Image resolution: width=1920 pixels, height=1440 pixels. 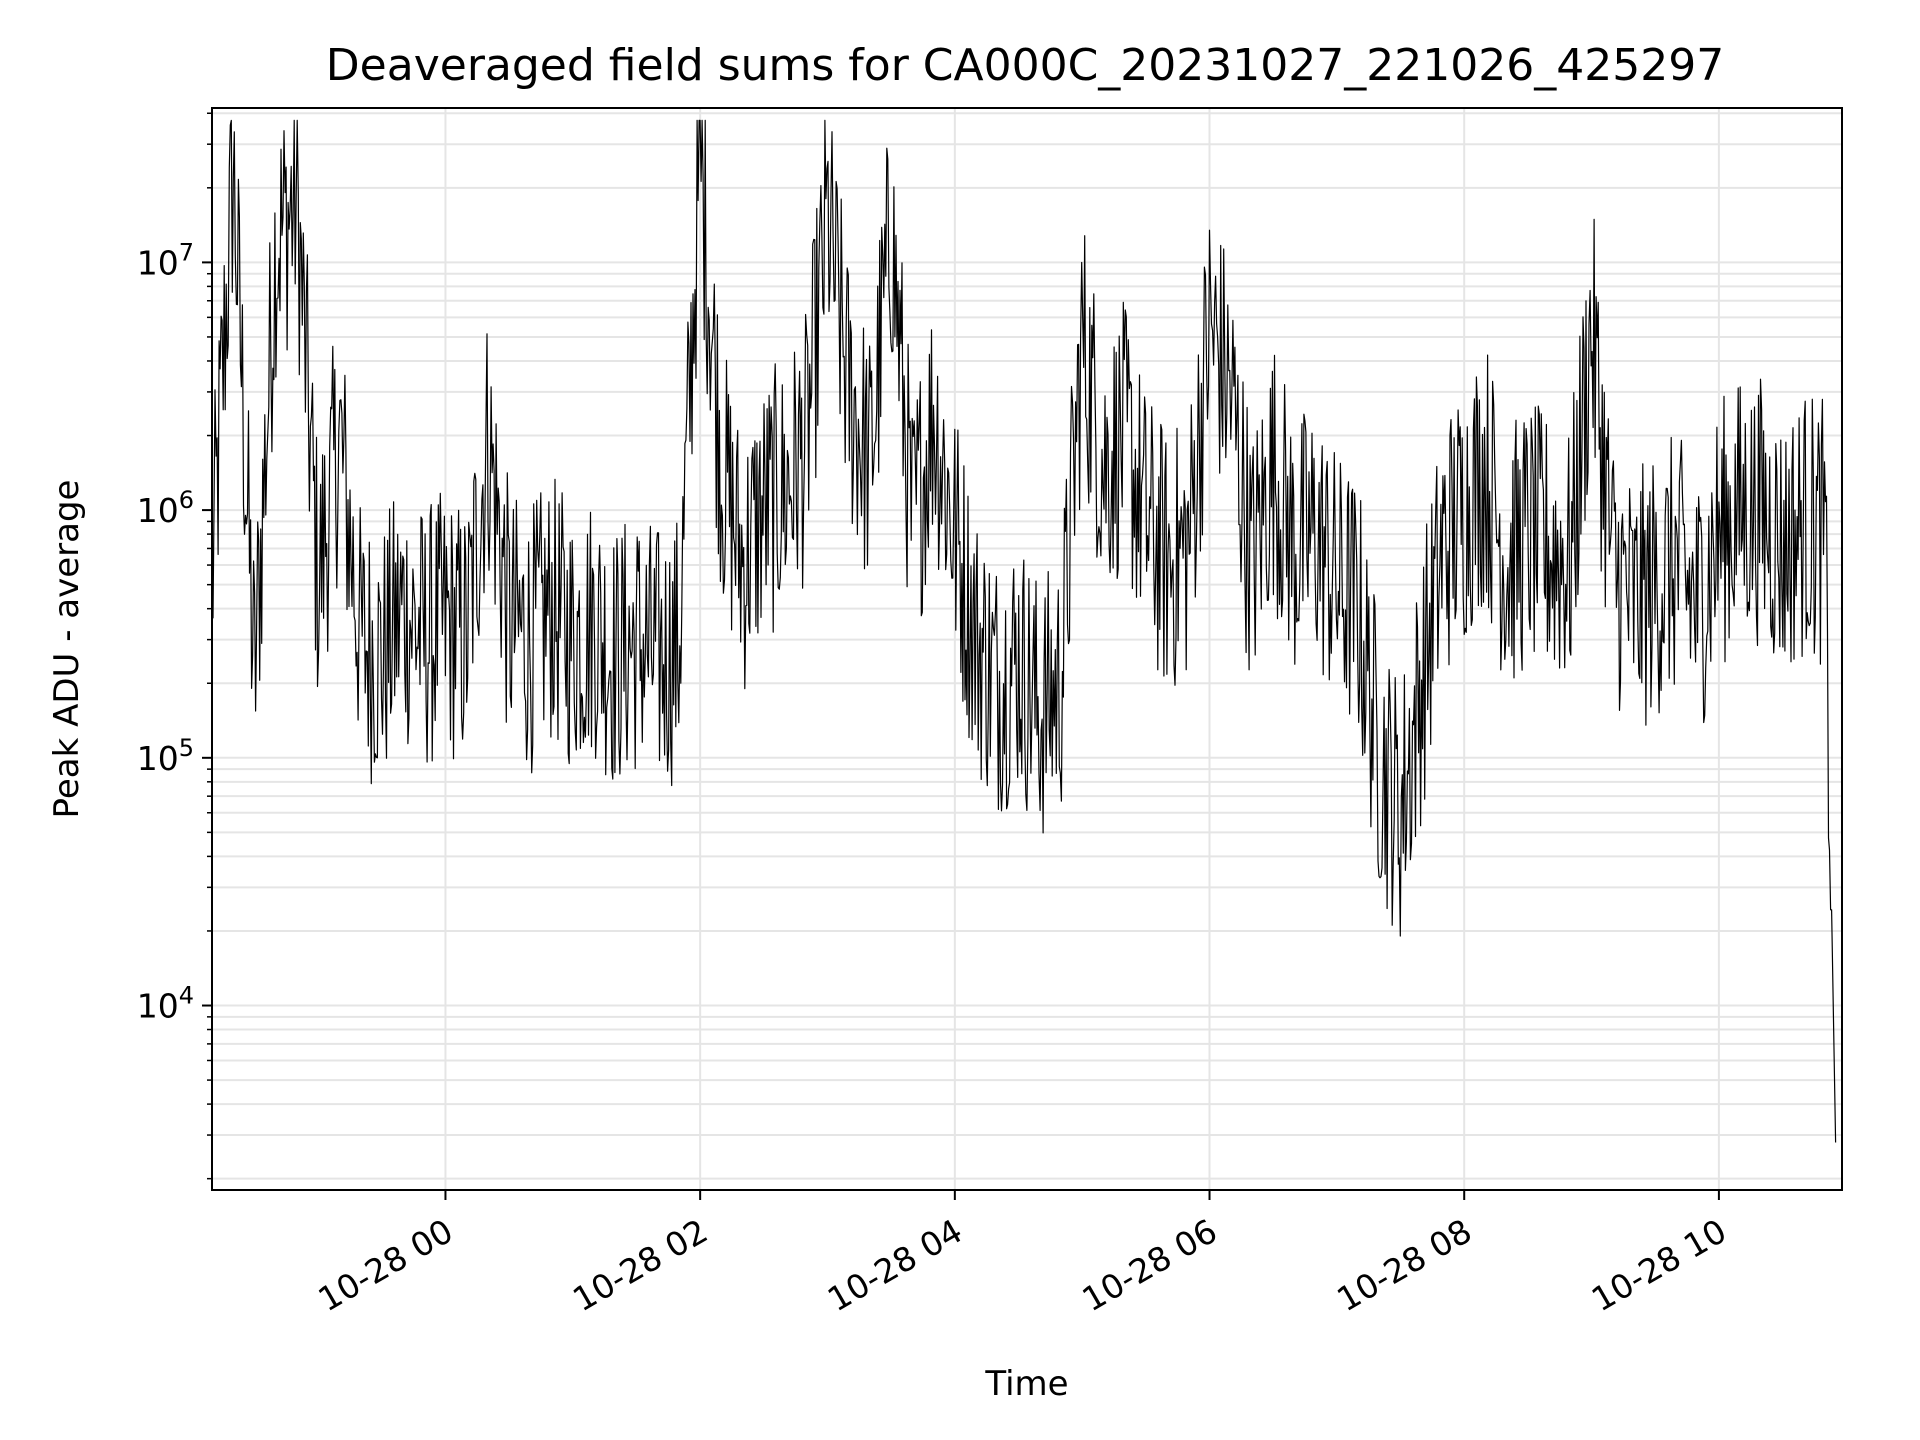 I want to click on y-axis-label: Peak ADU - average, so click(x=67, y=649).